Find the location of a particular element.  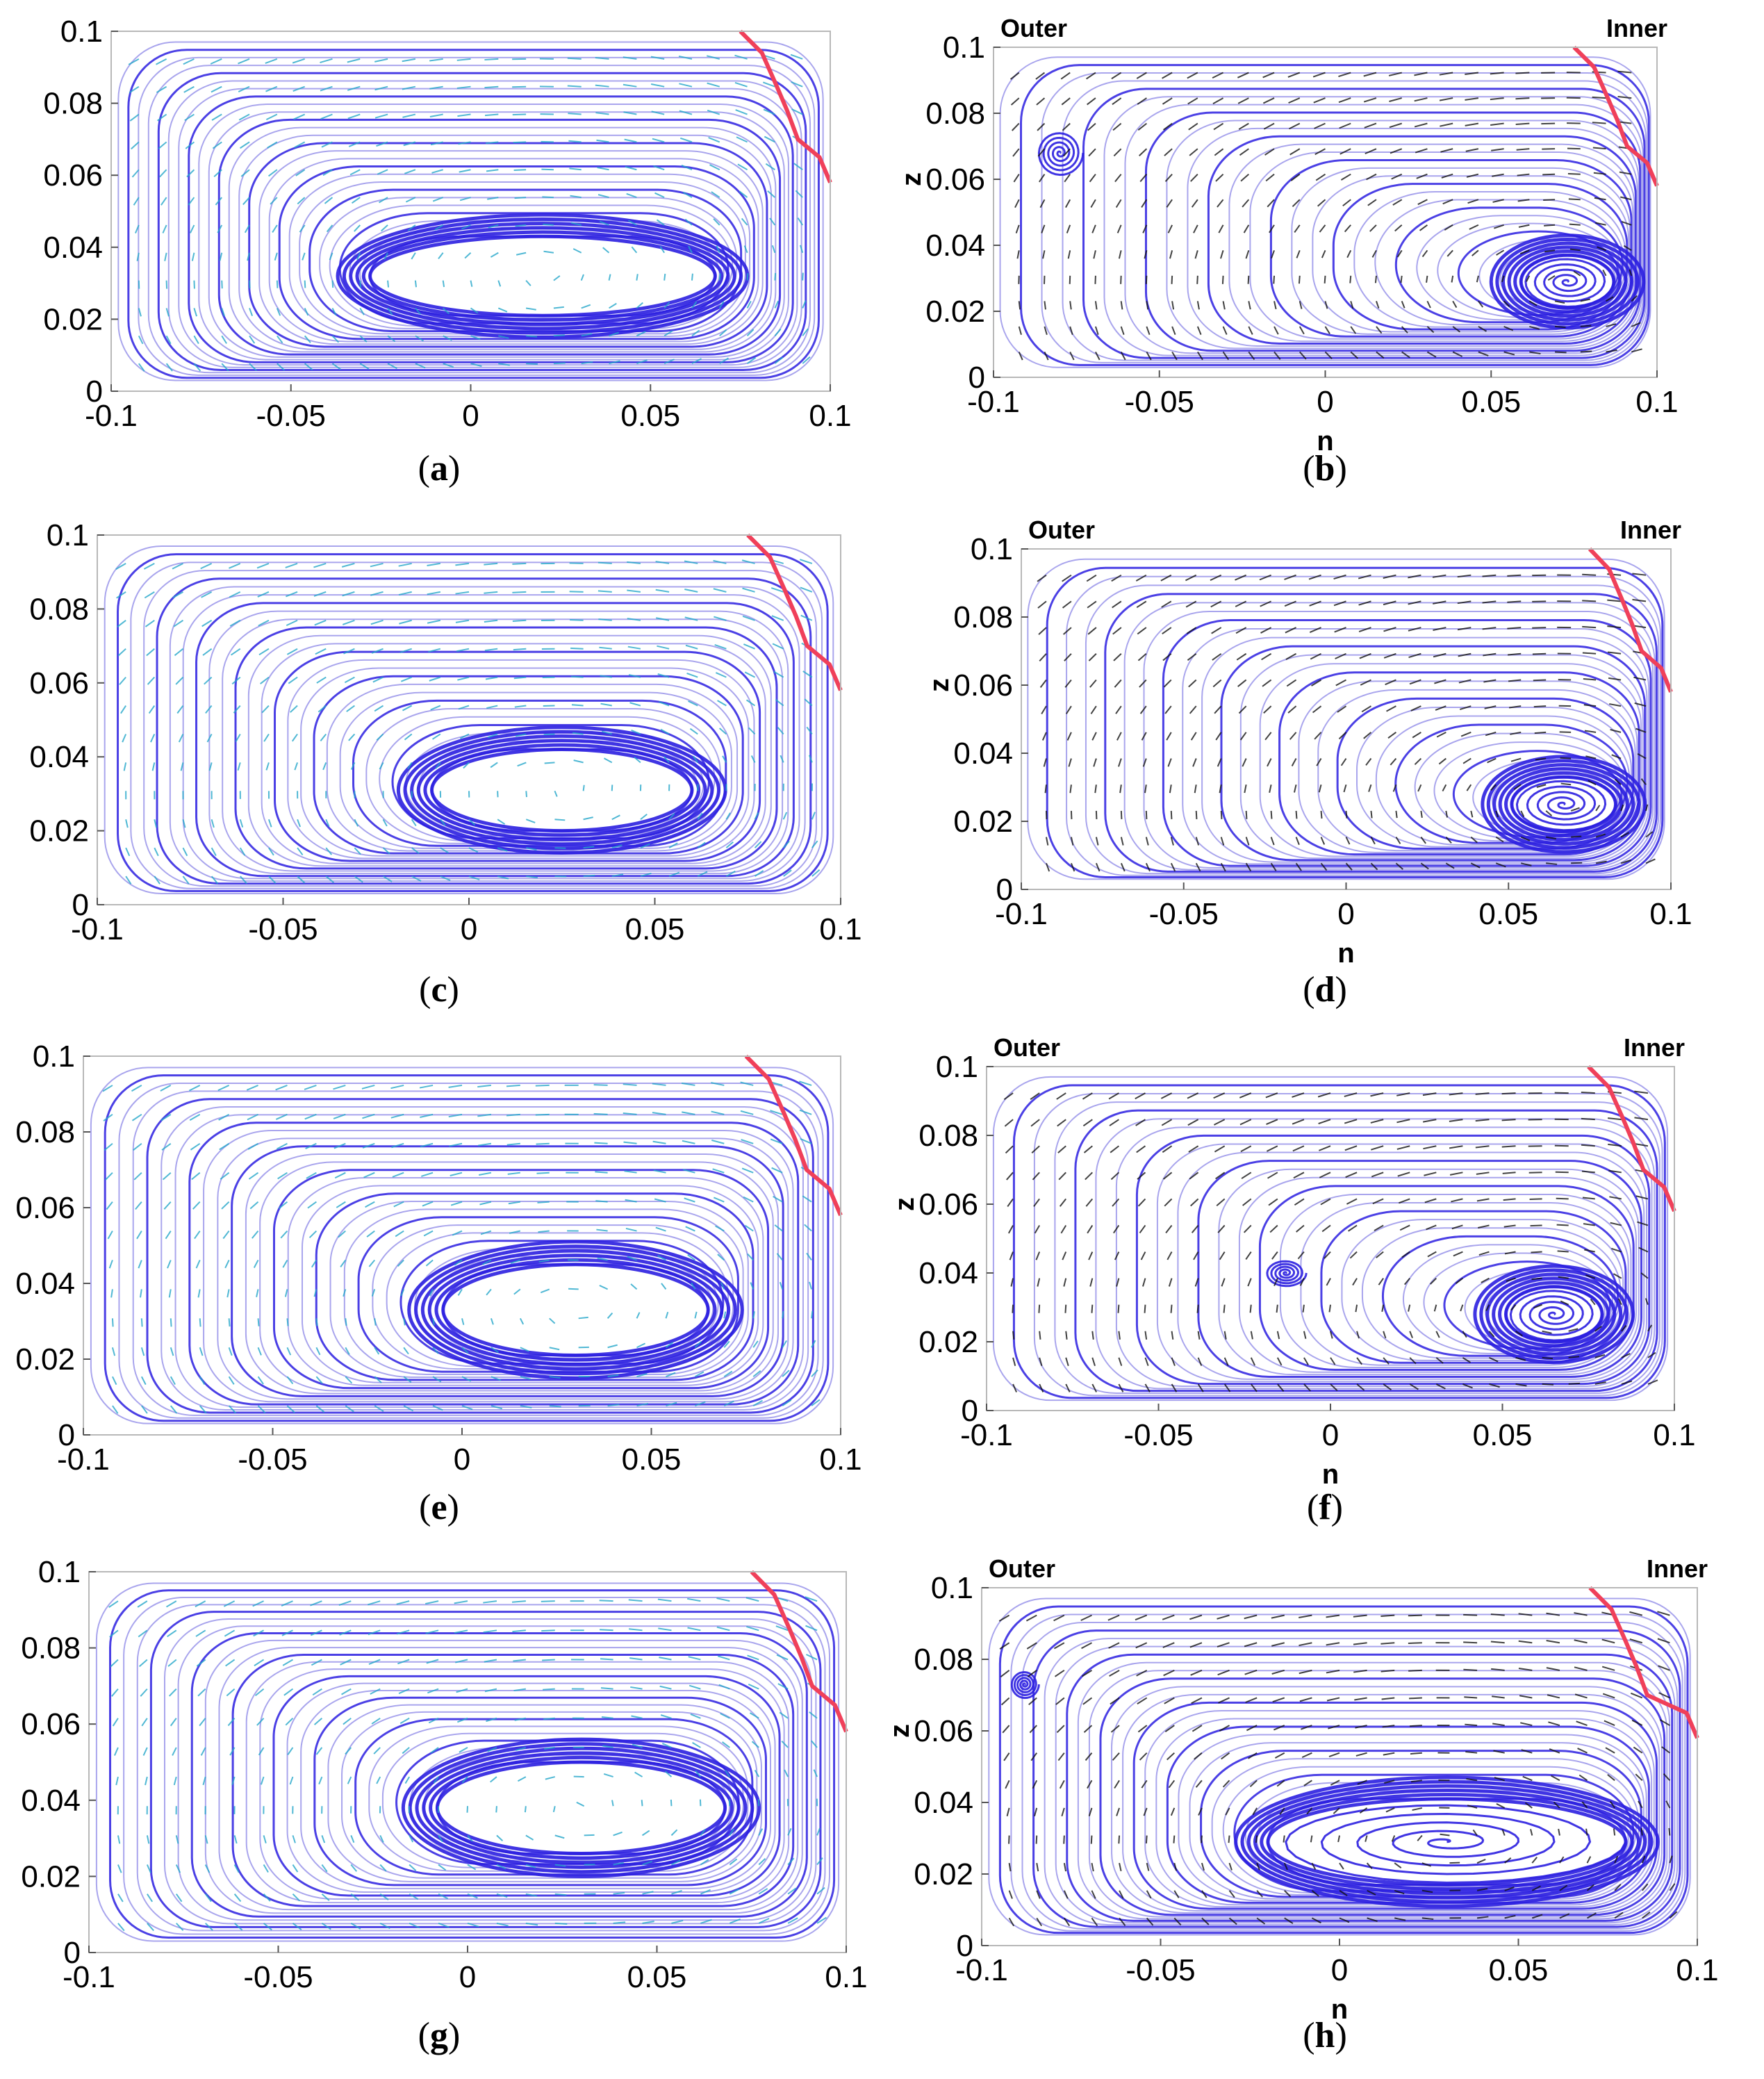

x-axis-label: n is located at coordinates (1345, 953).